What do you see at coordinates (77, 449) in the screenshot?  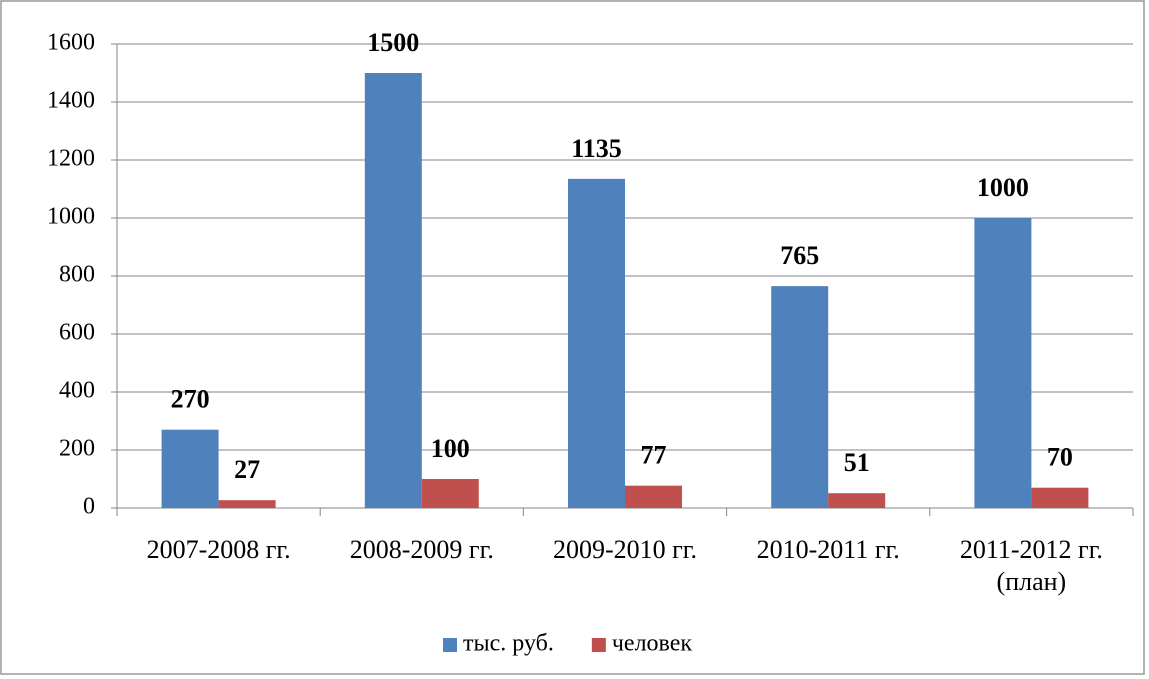 I see `y-tick-label: 200` at bounding box center [77, 449].